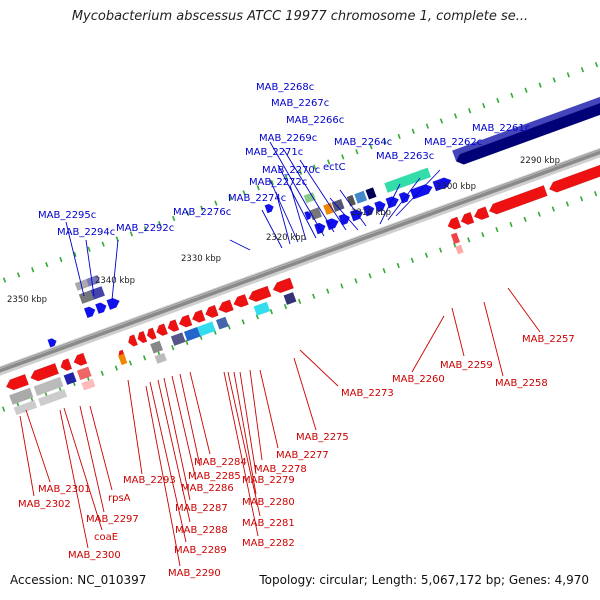 The image size is (600, 600). Describe the element at coordinates (220, 462) in the screenshot. I see `reverse-gene-label: MAB_2284` at that location.